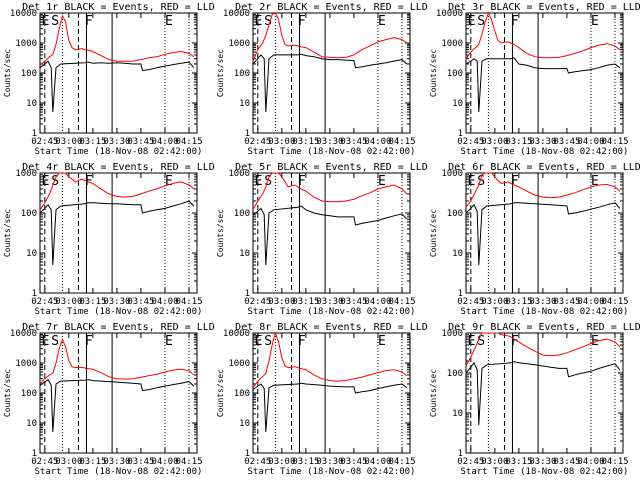  I want to click on panel-title: Det 5r BLACK = Events, RED = LLD, so click(331, 167).